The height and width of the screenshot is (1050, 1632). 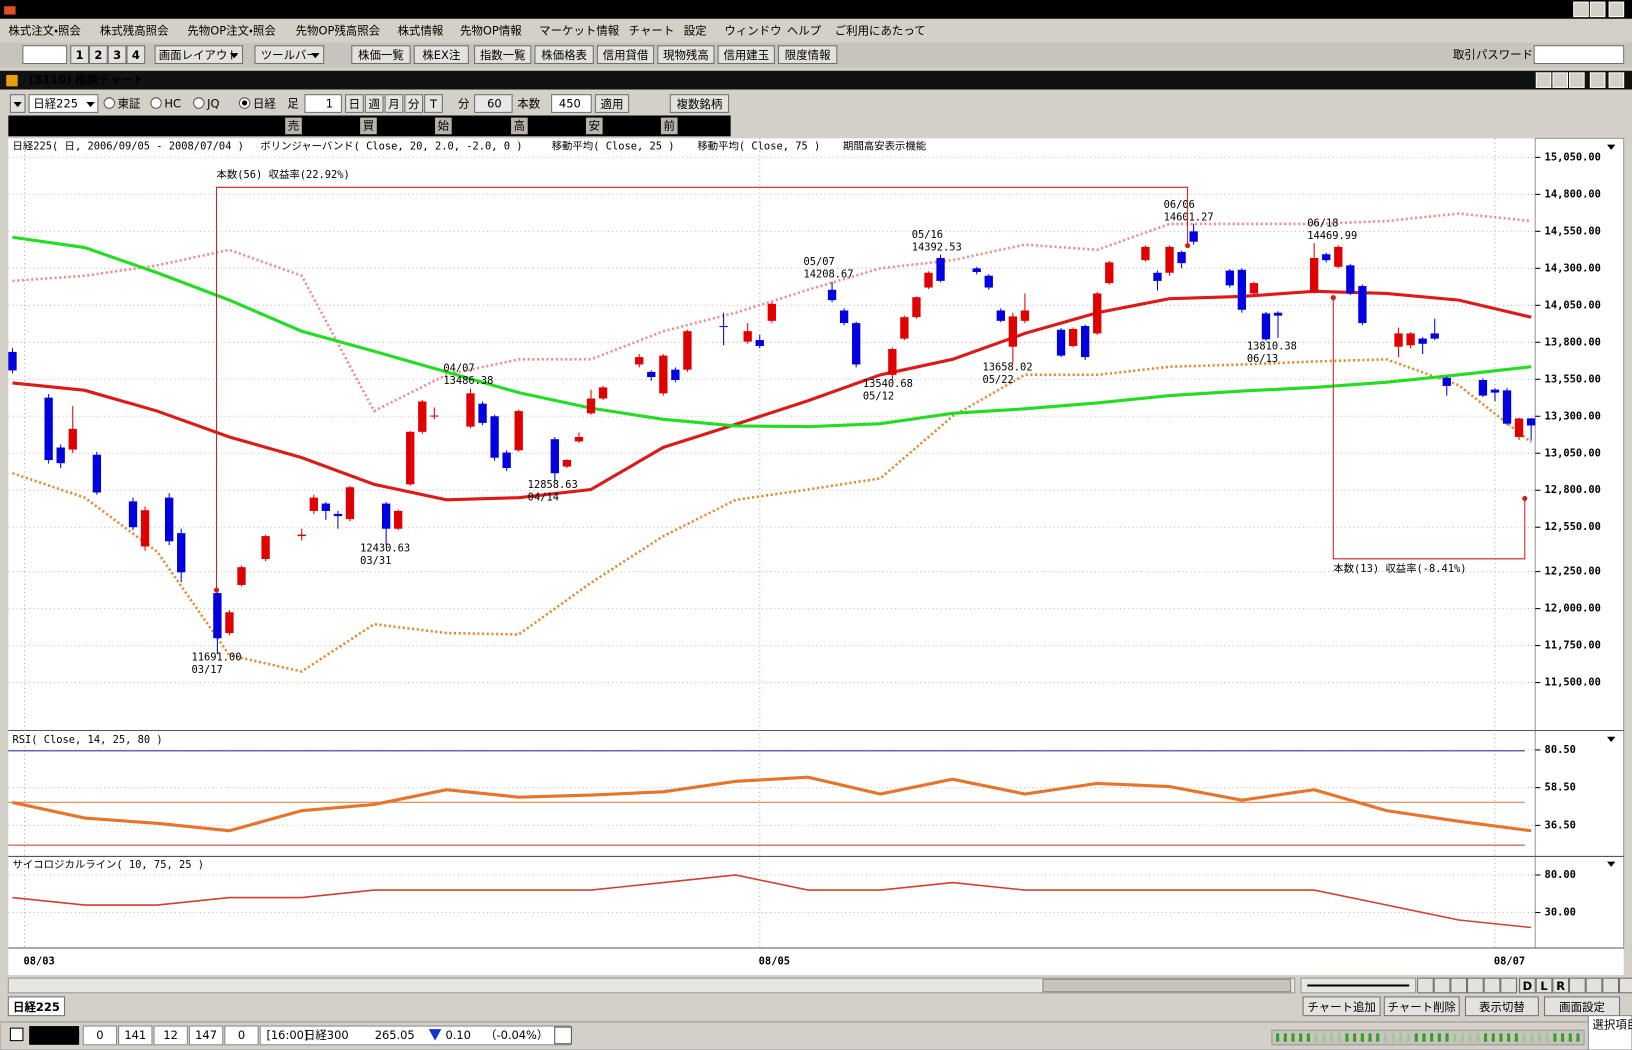 What do you see at coordinates (45, 54) in the screenshot?
I see `symbol-input` at bounding box center [45, 54].